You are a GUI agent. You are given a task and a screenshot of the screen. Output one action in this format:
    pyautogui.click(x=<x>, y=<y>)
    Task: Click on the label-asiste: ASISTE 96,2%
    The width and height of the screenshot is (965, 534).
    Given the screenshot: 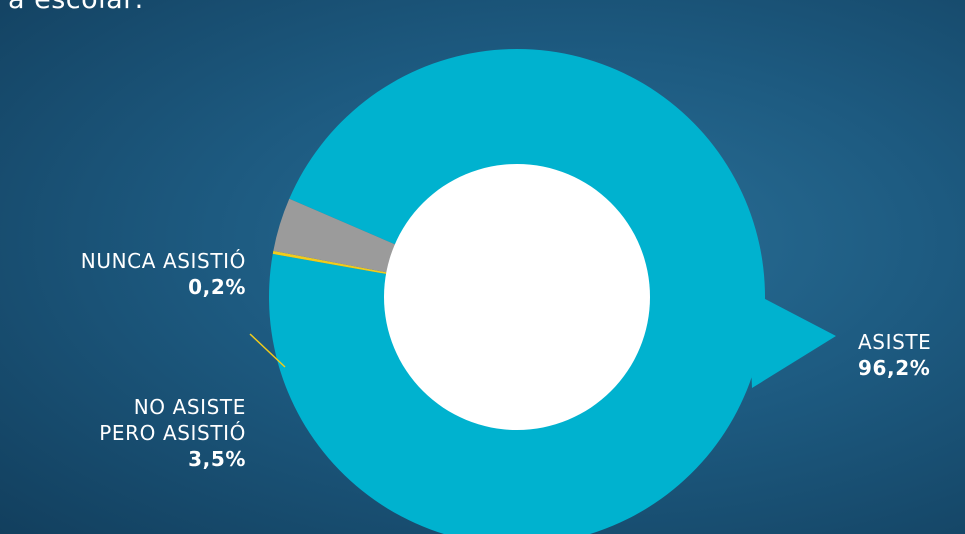 What is the action you would take?
    pyautogui.click(x=894, y=355)
    